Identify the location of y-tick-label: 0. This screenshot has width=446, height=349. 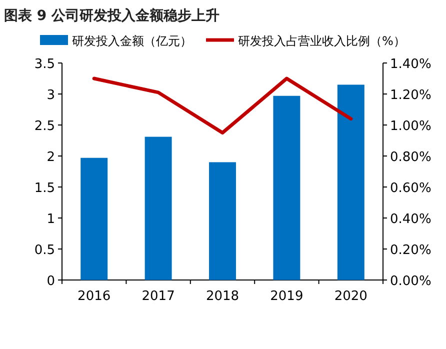
(50, 281).